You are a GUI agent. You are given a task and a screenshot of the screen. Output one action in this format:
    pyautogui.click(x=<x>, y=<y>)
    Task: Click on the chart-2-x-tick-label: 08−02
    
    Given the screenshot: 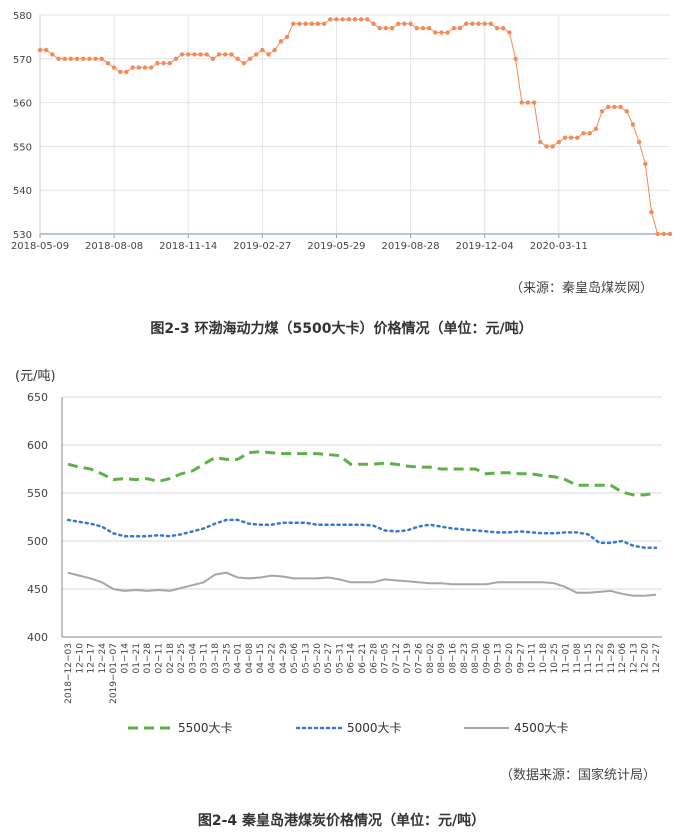 What is the action you would take?
    pyautogui.click(x=431, y=658)
    